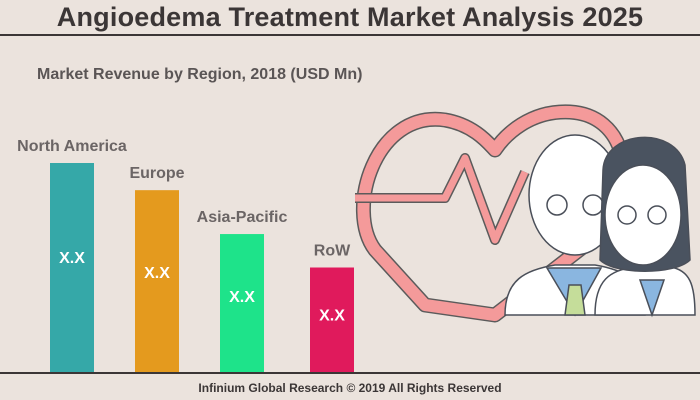 The image size is (700, 400). Describe the element at coordinates (600, 226) in the screenshot. I see `doctors-icon` at that location.